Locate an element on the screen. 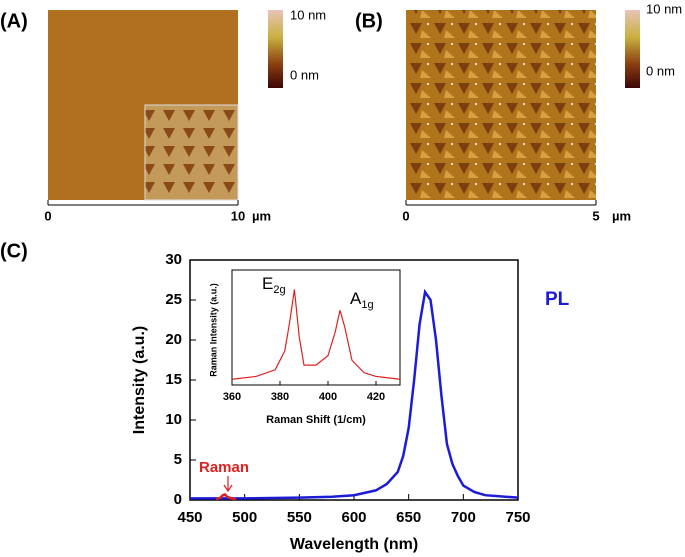  tick-label: 5 is located at coordinates (595, 215).